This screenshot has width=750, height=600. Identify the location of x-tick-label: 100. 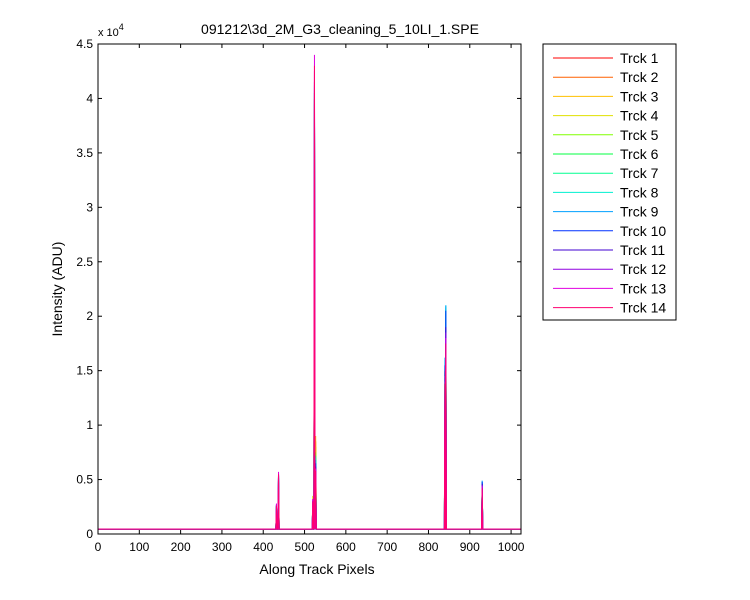
(139, 547).